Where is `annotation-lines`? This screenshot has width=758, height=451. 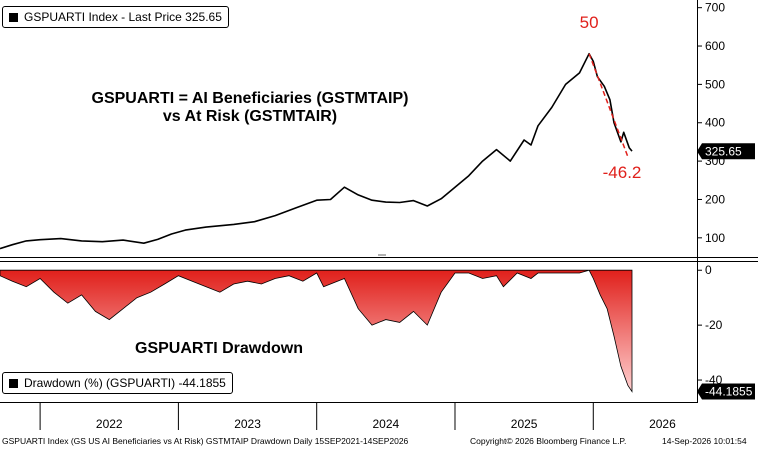
annotation-lines is located at coordinates (608, 105).